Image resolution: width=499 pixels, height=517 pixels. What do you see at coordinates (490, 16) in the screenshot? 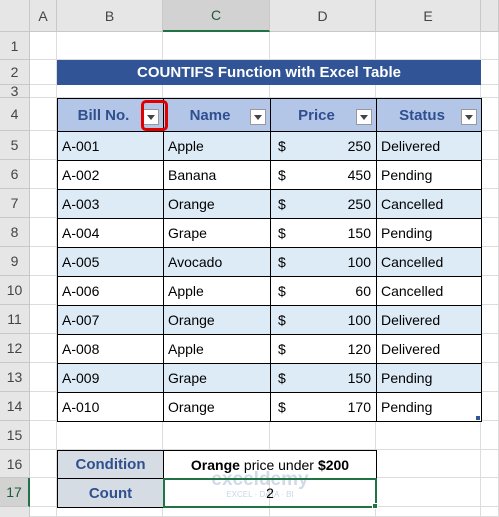
I see `column-header` at bounding box center [490, 16].